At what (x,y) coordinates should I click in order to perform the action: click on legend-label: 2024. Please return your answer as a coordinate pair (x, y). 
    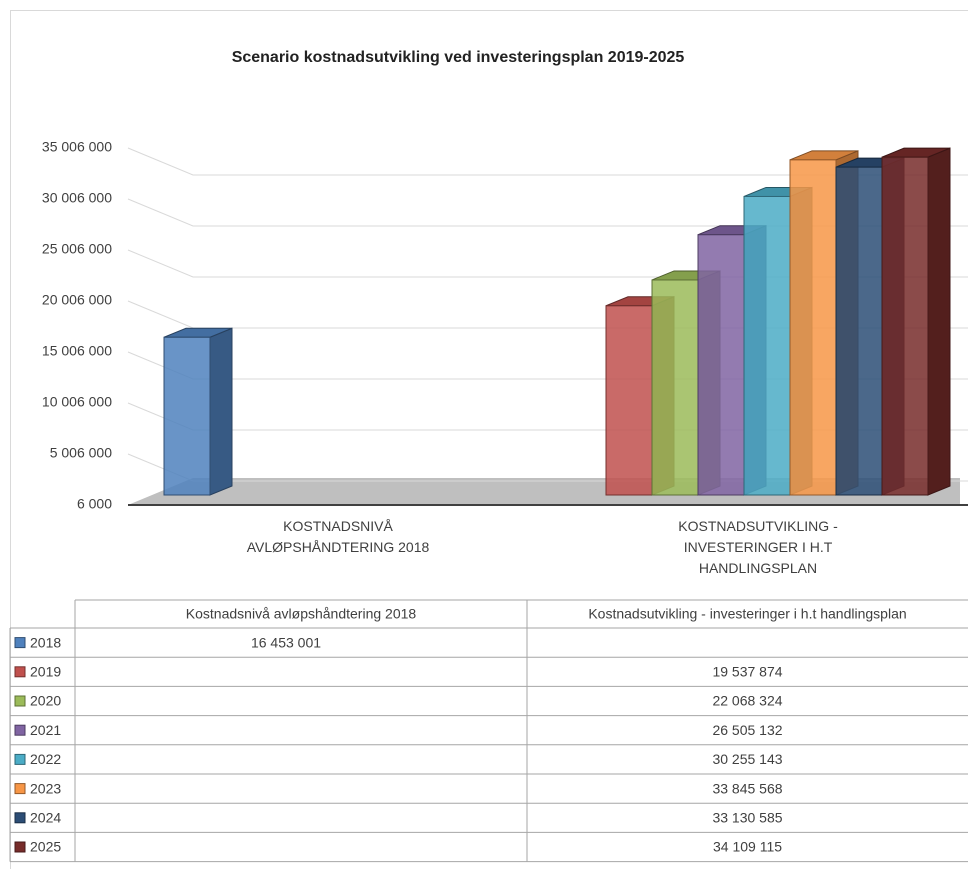
    Looking at the image, I should click on (45, 818).